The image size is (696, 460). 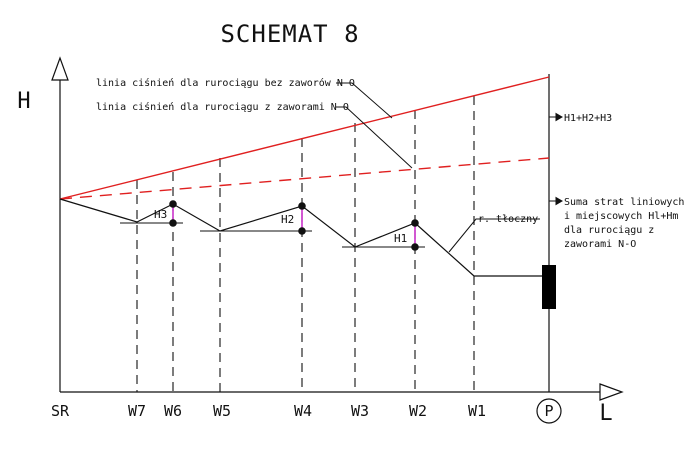 I want to click on pump-label: P, so click(x=548, y=411).